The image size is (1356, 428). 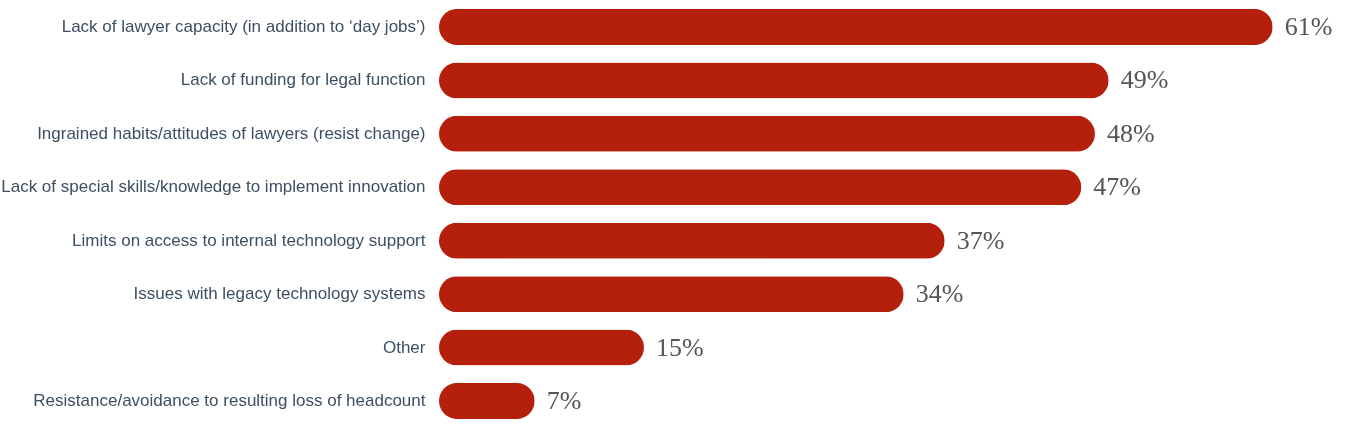 I want to click on y-tick-label: Lack of lawyer capacity (in addition to ‘day jobs’), so click(x=243, y=26).